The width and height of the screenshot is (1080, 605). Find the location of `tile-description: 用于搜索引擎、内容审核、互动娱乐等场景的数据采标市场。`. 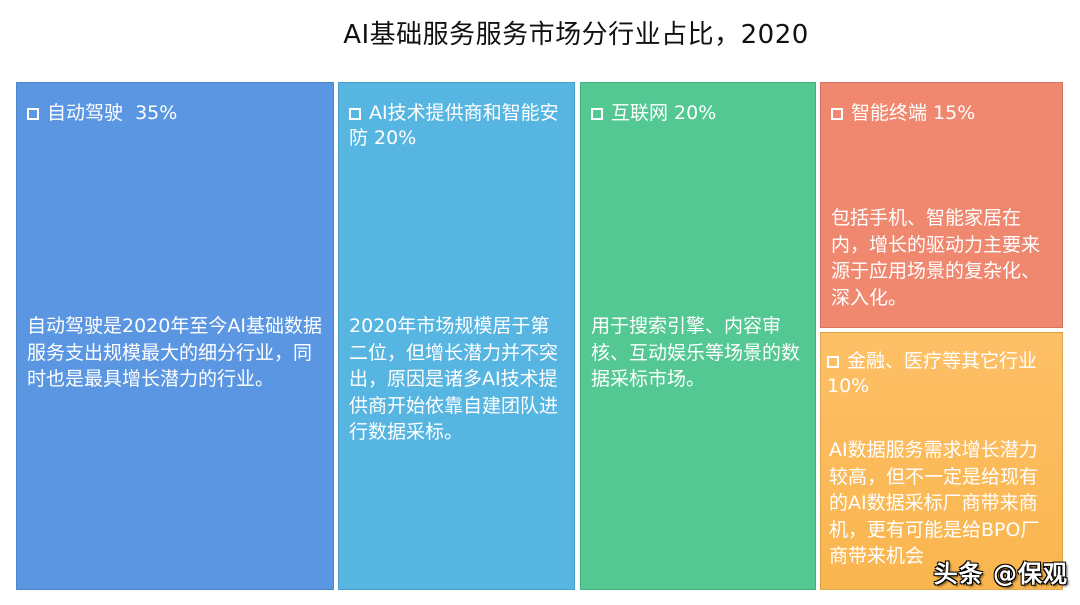

tile-description: 用于搜索引擎、内容审核、互动娱乐等场景的数据采标市场。 is located at coordinates (696, 352).